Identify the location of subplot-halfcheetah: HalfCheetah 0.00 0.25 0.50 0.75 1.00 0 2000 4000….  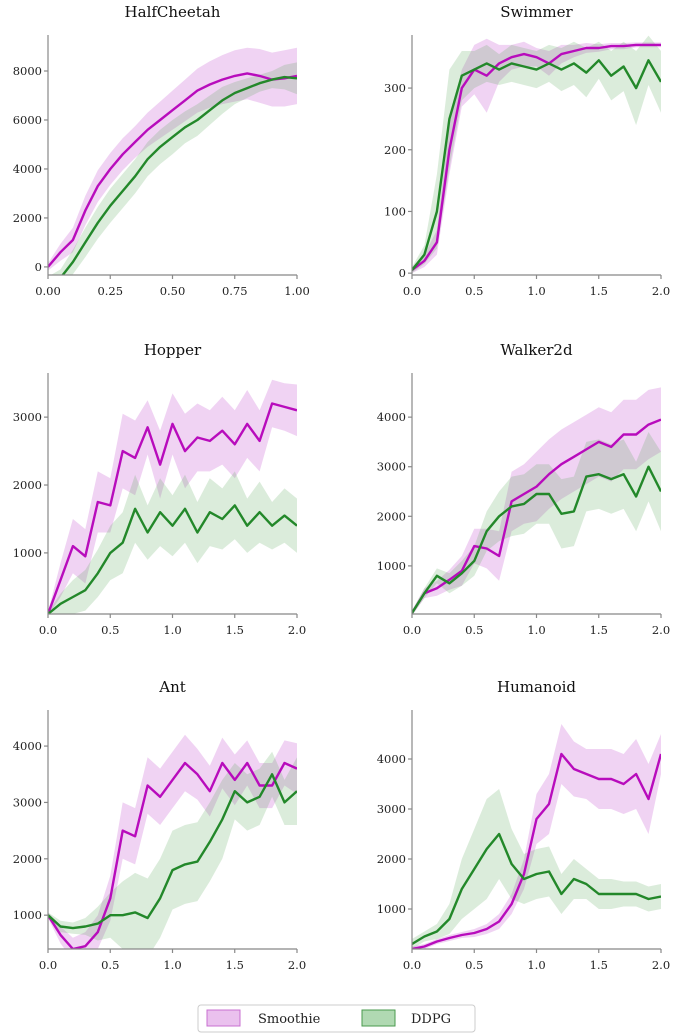
(161, 150).